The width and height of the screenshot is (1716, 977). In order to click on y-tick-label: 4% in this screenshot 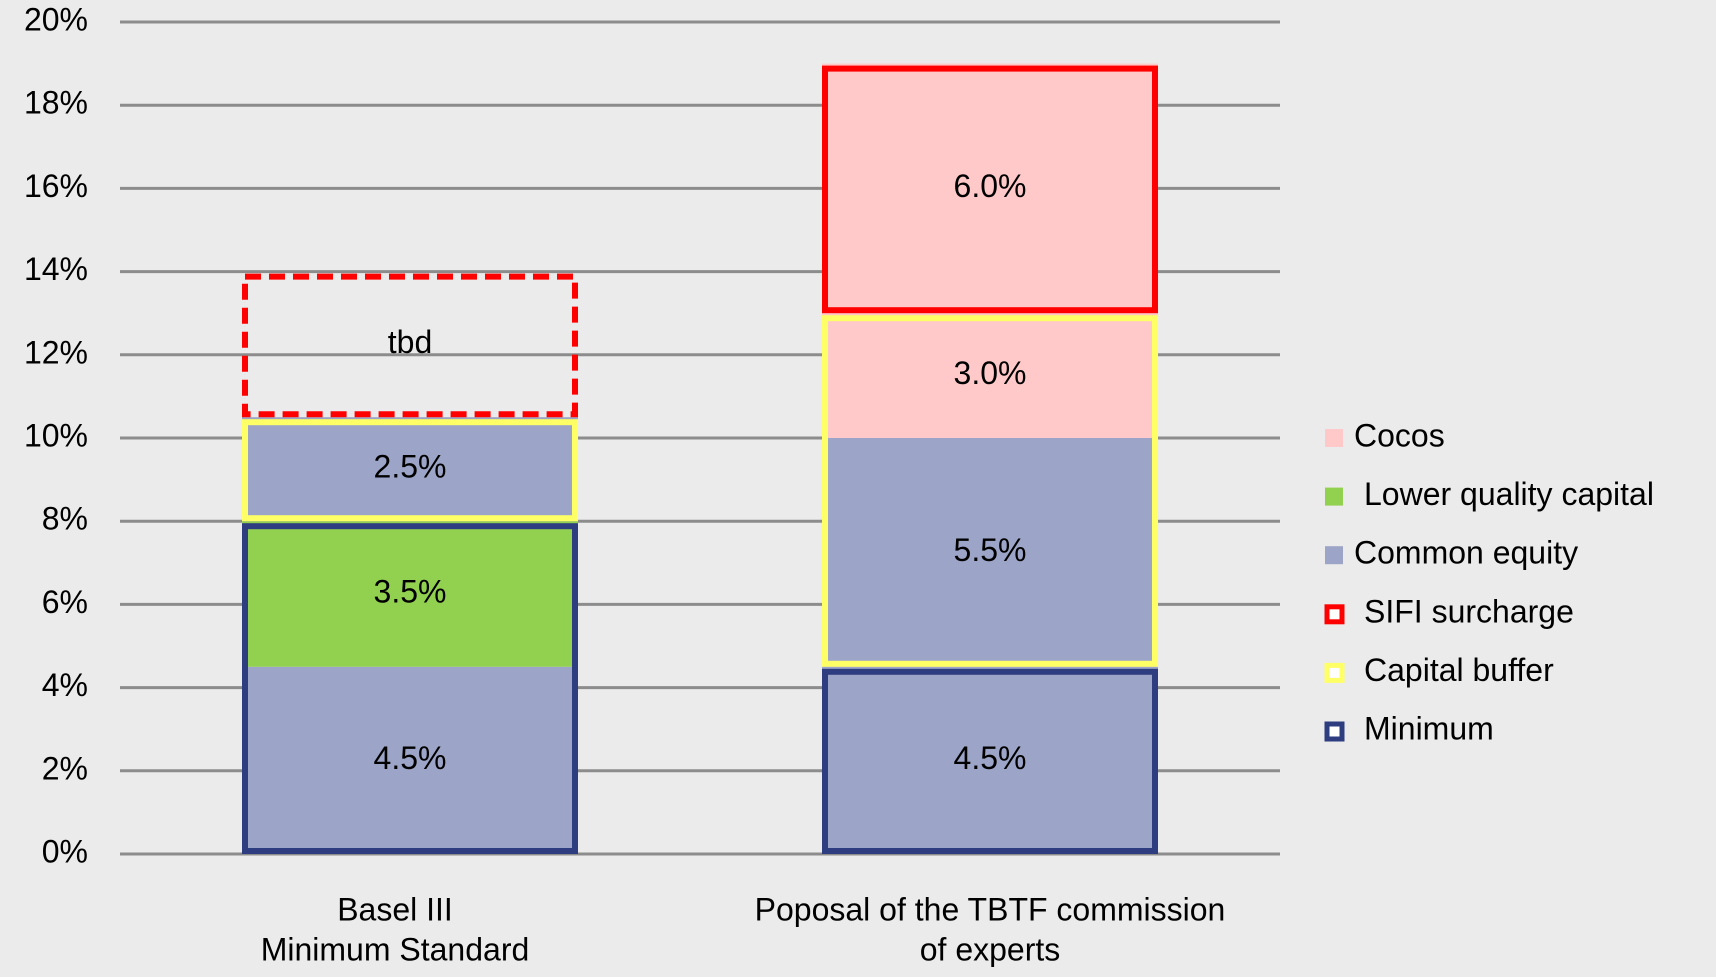, I will do `click(65, 685)`.